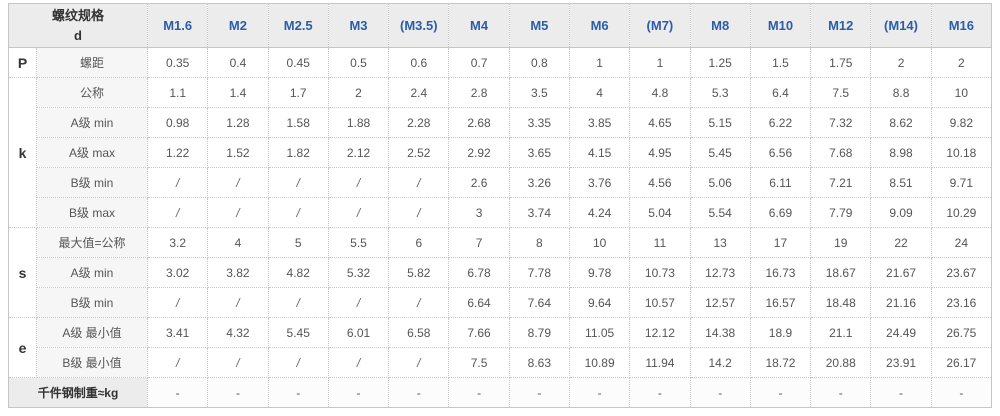 This screenshot has width=1000, height=416. What do you see at coordinates (479, 25) in the screenshot?
I see `column-header-m4: M4` at bounding box center [479, 25].